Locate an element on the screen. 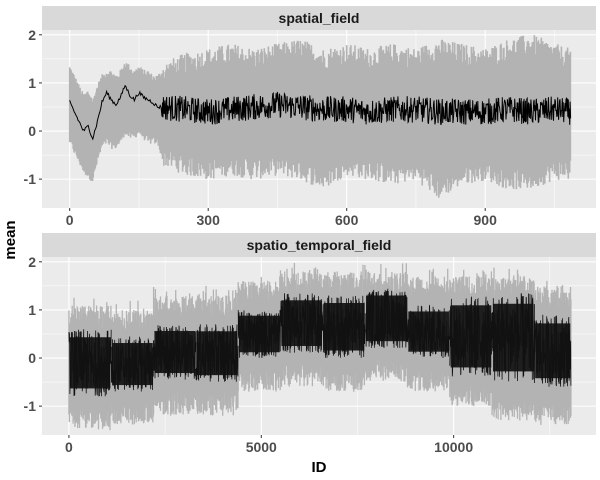  strip-title-spatio-temporal-field: spatio_temporal_field is located at coordinates (319, 245).